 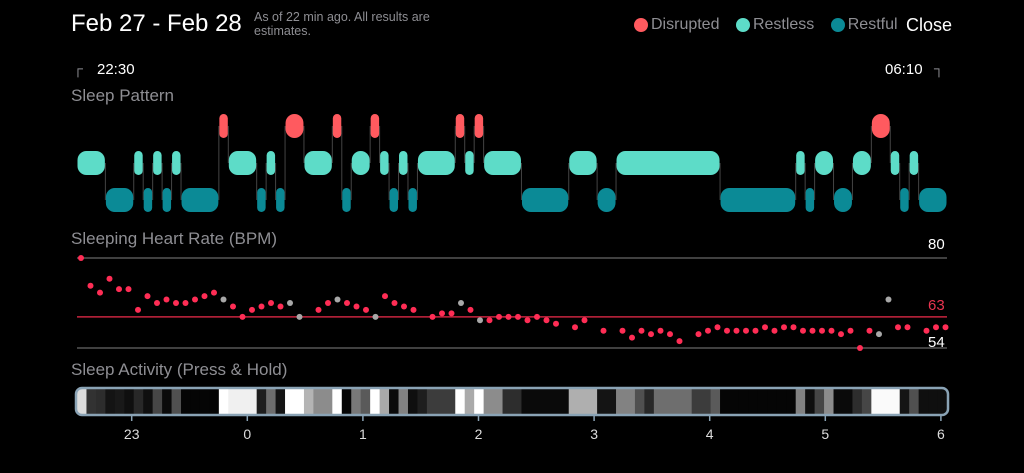 What do you see at coordinates (123, 95) in the screenshot?
I see `sleep-pattern-title: Sleep Pattern` at bounding box center [123, 95].